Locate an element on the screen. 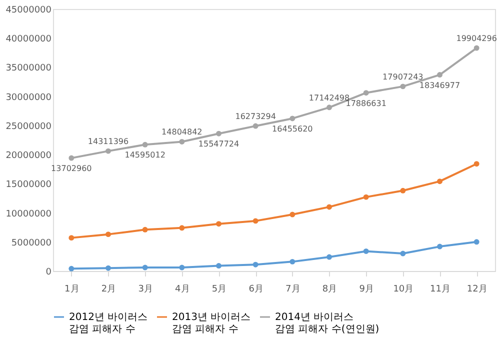 This screenshot has width=500, height=339. y-tick-label: 40000000 is located at coordinates (29, 39).